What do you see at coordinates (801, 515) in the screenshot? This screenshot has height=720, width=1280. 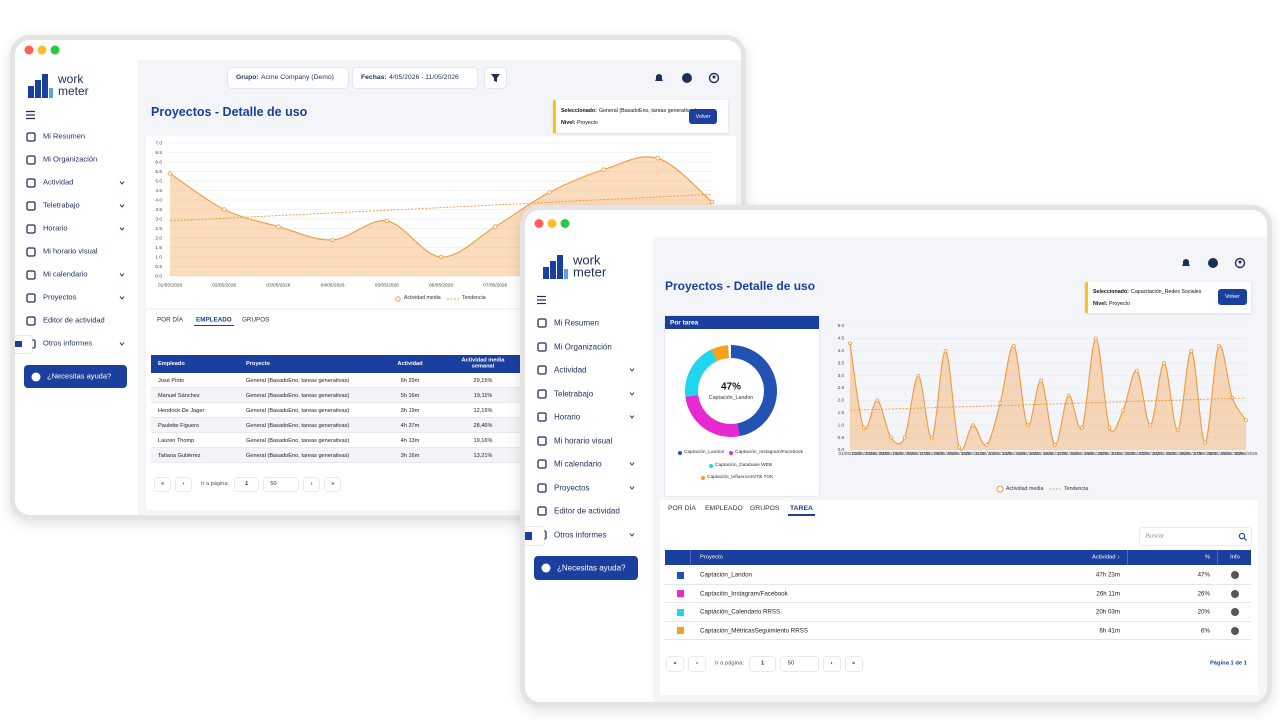 I see `tab-underline` at bounding box center [801, 515].